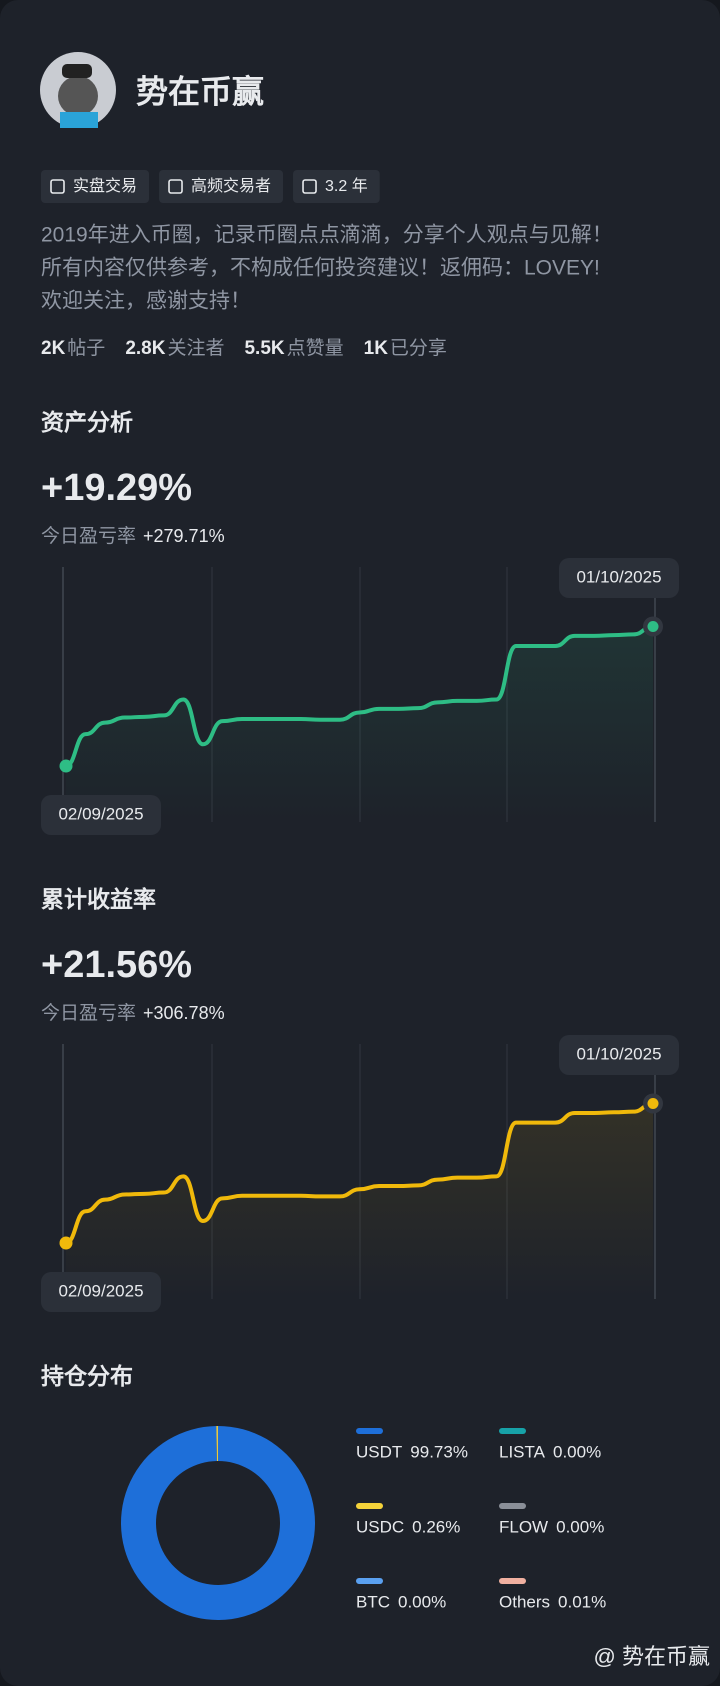  What do you see at coordinates (315, 348) in the screenshot?
I see `stat-label: 点赞量` at bounding box center [315, 348].